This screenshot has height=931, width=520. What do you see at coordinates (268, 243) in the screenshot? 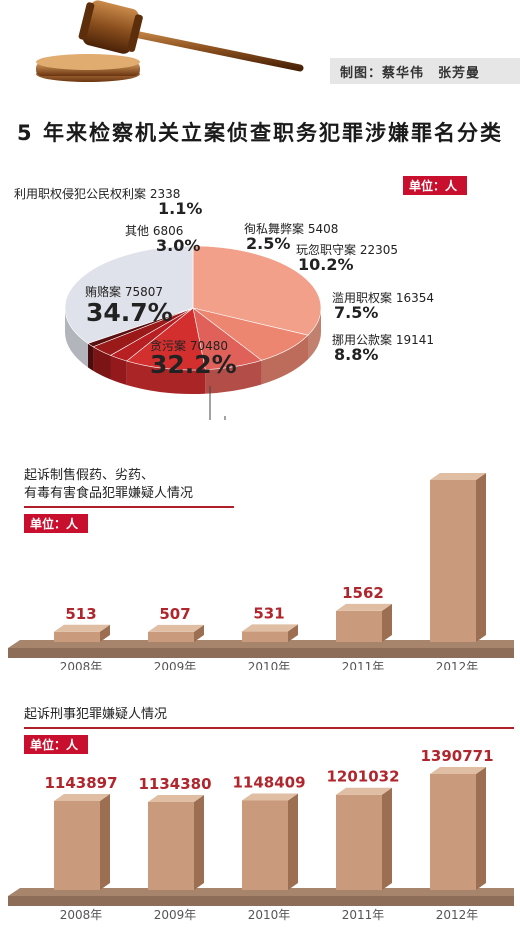
I see `pie-pct-favoritism: 2.5%` at bounding box center [268, 243].